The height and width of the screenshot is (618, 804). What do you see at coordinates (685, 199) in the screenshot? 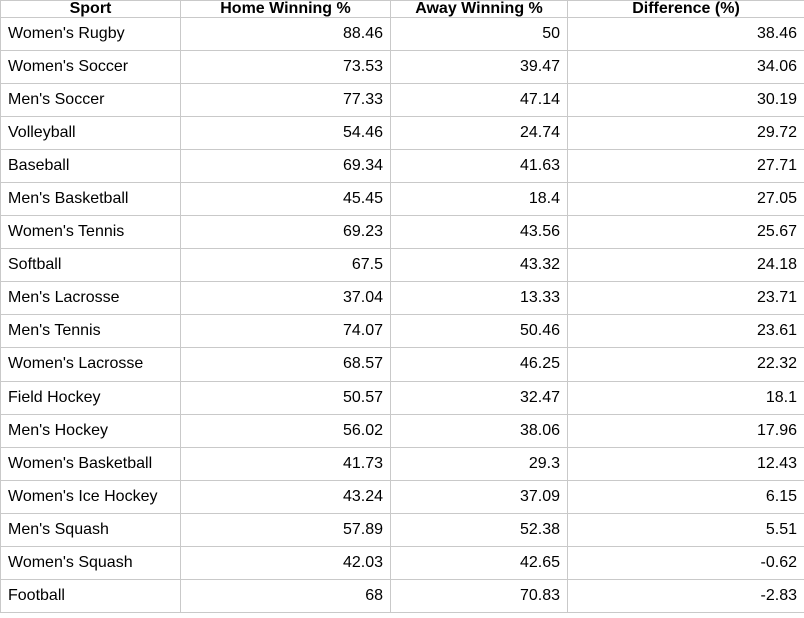
I see `difference-cell: 27.05` at bounding box center [685, 199].